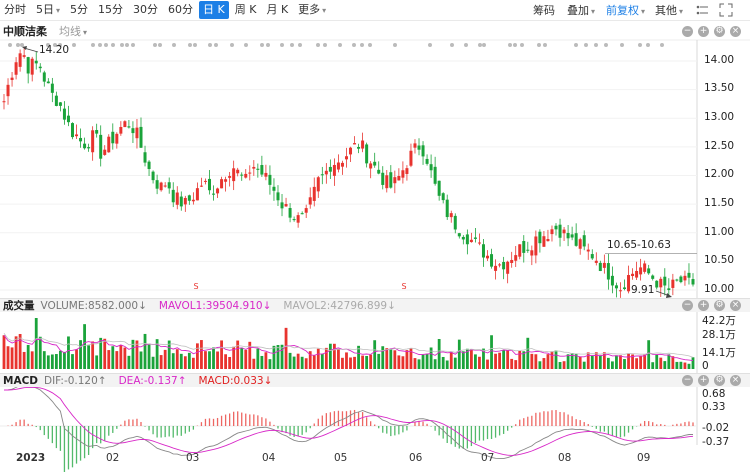 The width and height of the screenshot is (750, 472). I want to click on overlay-button: 叠加 ▾, so click(581, 11).